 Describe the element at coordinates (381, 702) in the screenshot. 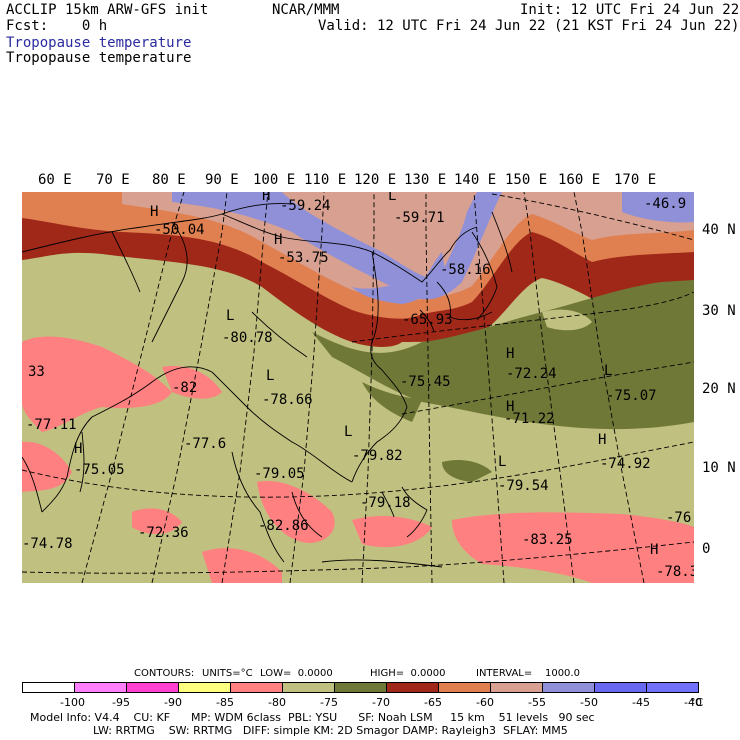

I see `colorbar-tick-label: -70` at that location.